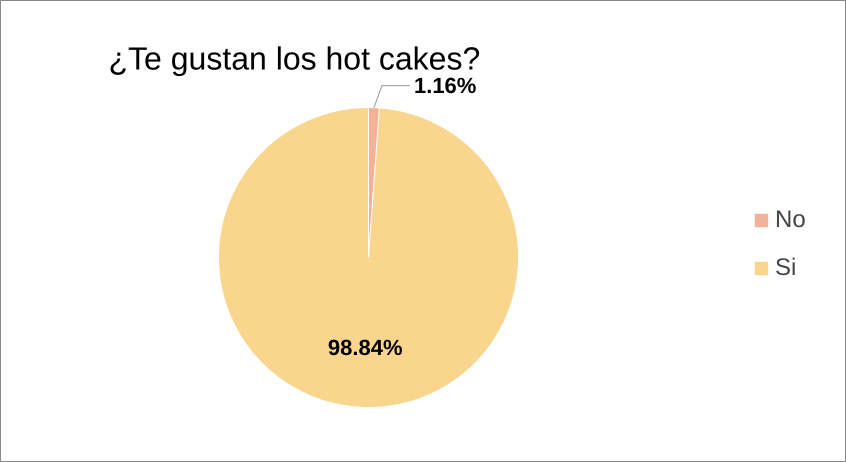 The image size is (846, 462). What do you see at coordinates (790, 220) in the screenshot?
I see `legend-label: No` at bounding box center [790, 220].